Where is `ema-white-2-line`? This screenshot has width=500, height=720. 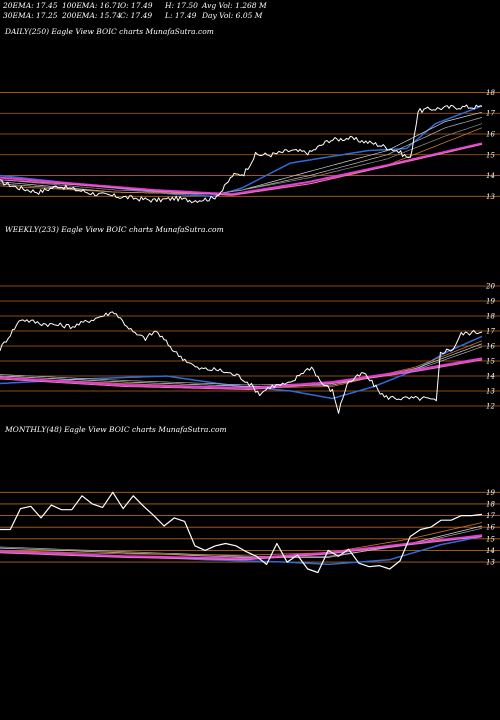
ema-white-2-line is located at coordinates (241, 542).